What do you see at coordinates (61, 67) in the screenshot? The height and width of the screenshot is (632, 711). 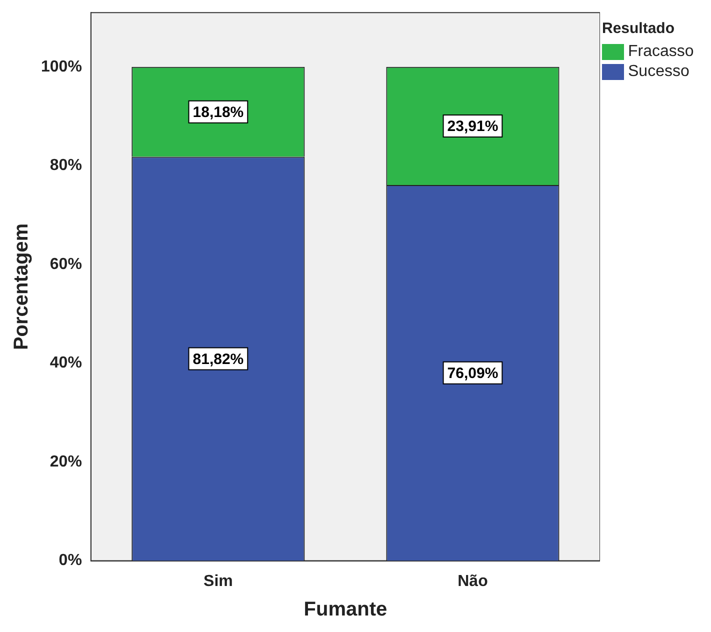 I see `y-tick-label: 100%` at bounding box center [61, 67].